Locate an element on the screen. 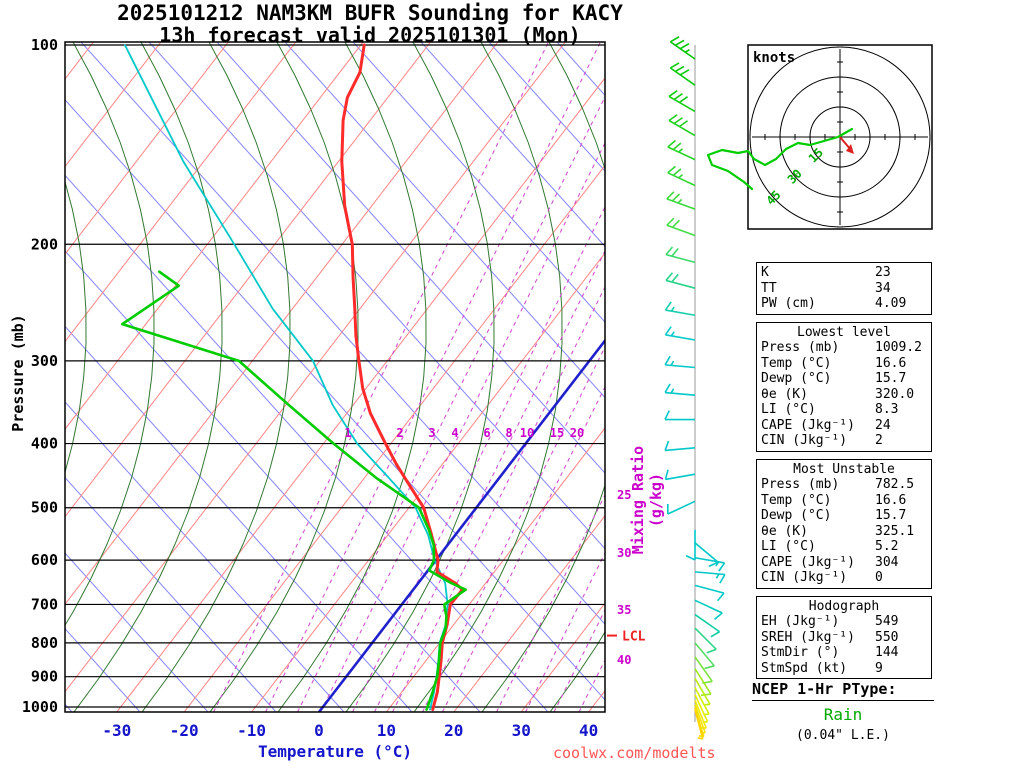 The image size is (1024, 768). stat-row: StmDir (°) 144 is located at coordinates (844, 653).